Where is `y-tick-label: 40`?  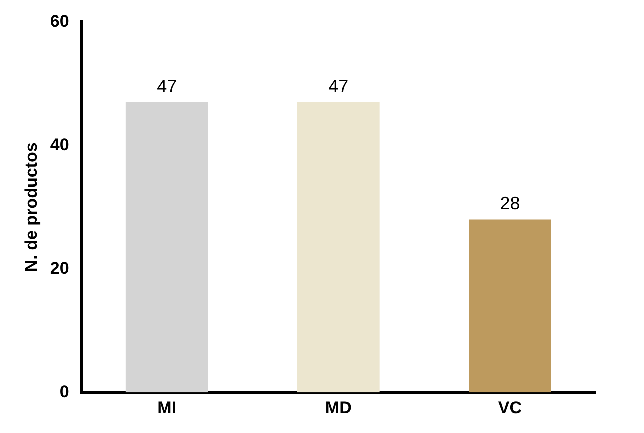
y-tick-label: 40 is located at coordinates (60, 144).